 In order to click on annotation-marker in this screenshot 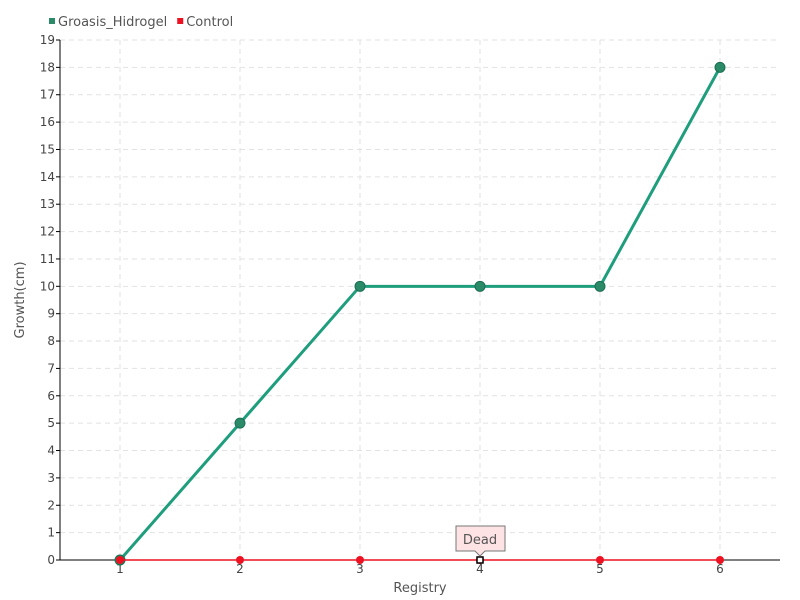, I will do `click(480, 560)`.